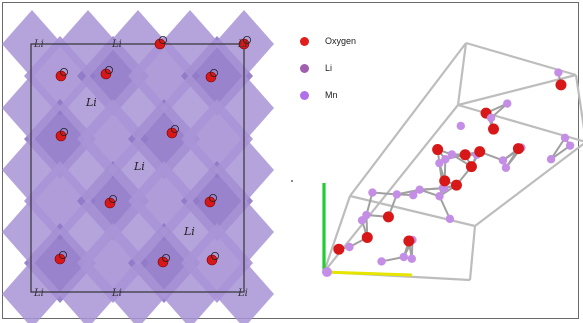  I want to click on legend-item-li: Li, so click(316, 68).